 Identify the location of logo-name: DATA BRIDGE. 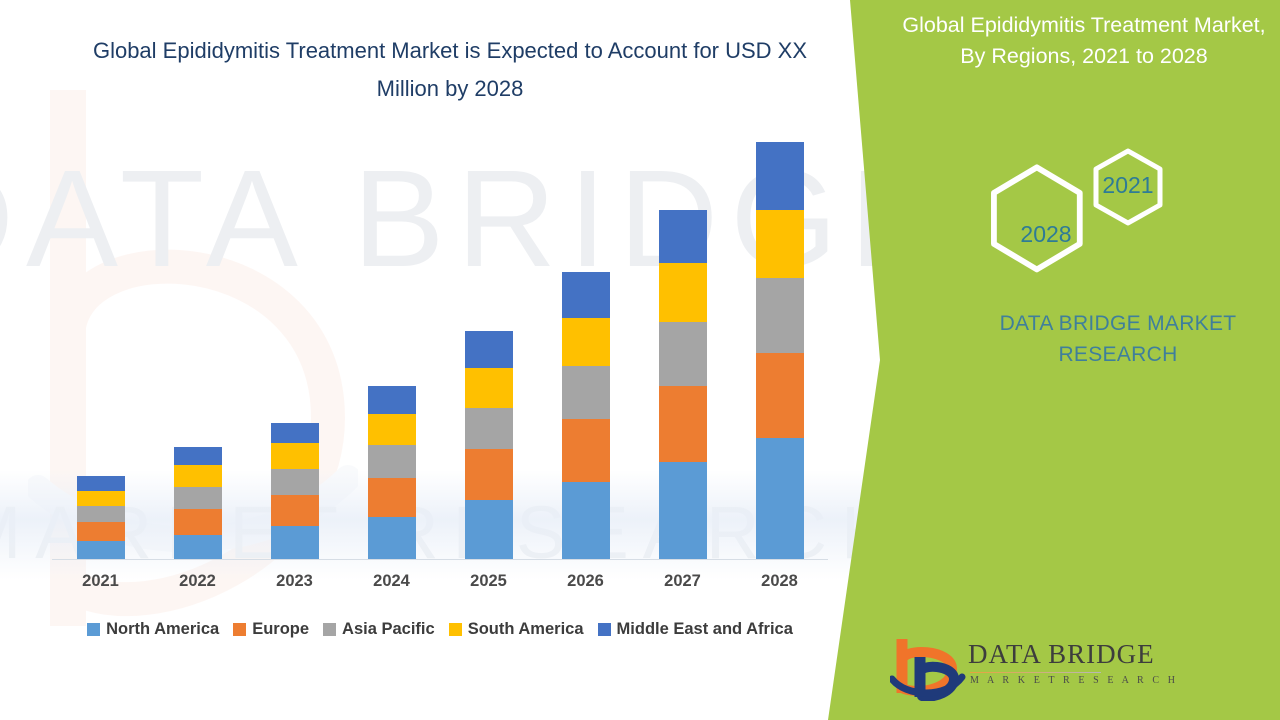
(1061, 654).